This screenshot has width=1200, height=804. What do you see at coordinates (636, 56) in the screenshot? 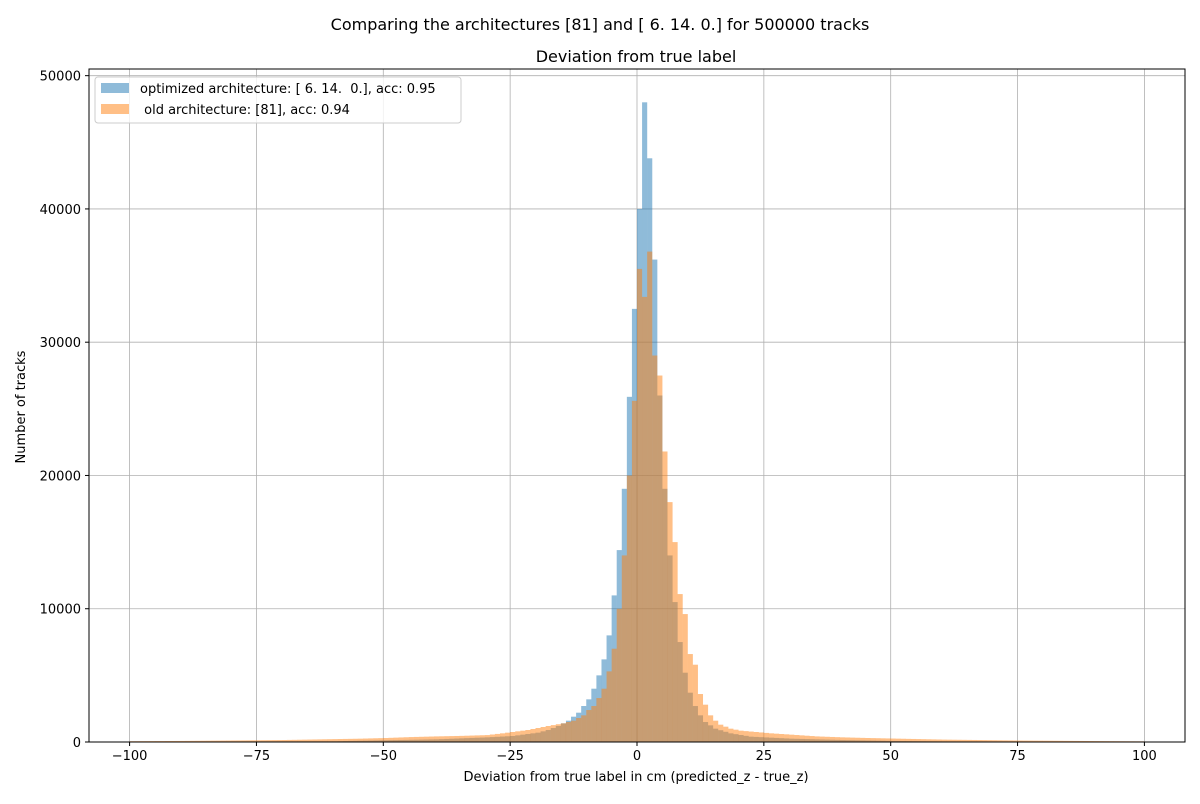
I see `plot-title: Deviation from true label` at bounding box center [636, 56].